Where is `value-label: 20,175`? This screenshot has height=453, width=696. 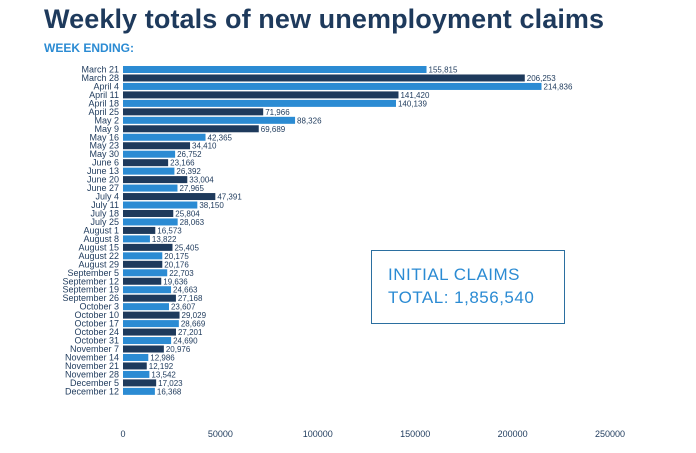
value-label: 20,175 is located at coordinates (176, 256).